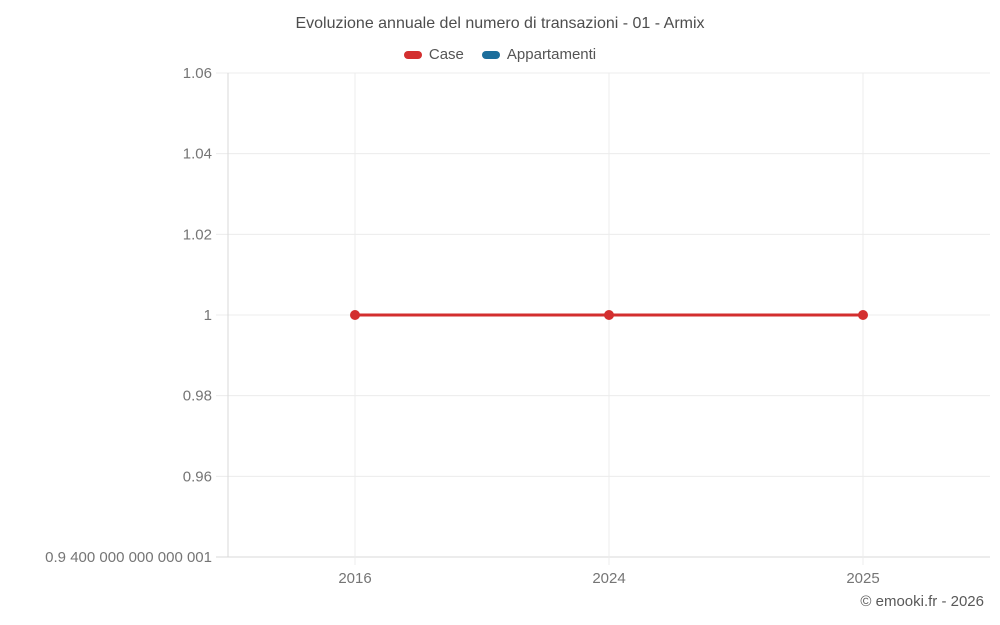 Image resolution: width=1000 pixels, height=625 pixels. I want to click on legend-swatch-case-icon, so click(412, 54).